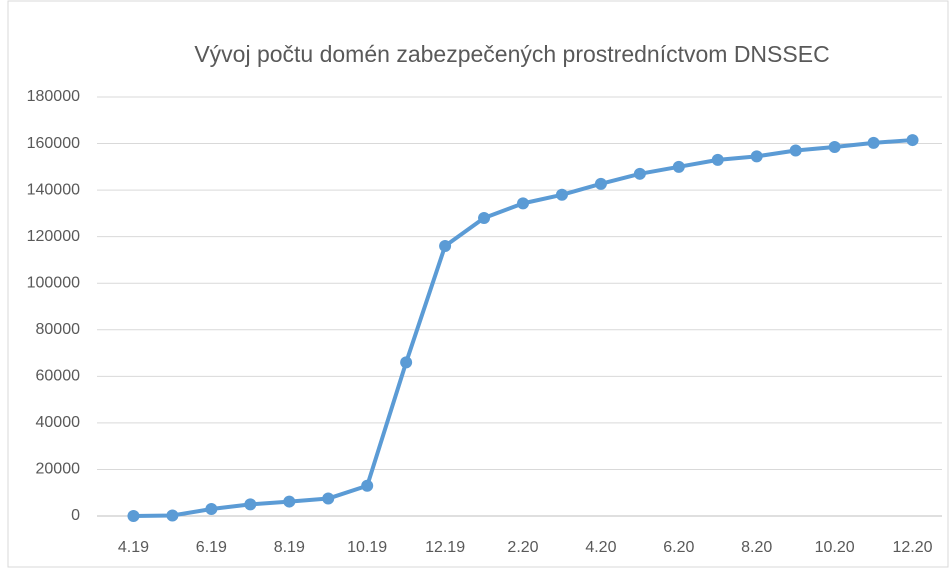  I want to click on y-tick-label: 0, so click(75, 515).